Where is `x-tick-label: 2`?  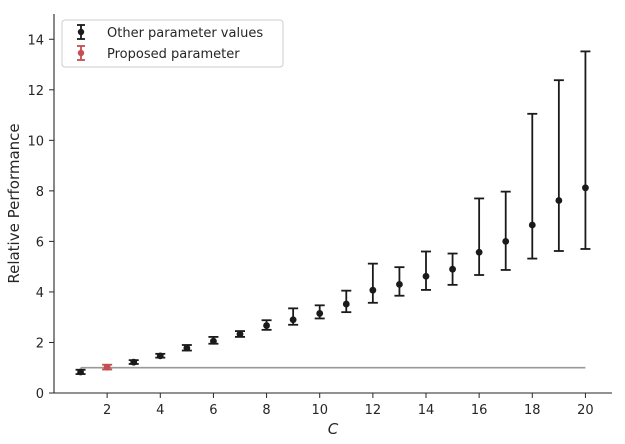 x-tick-label: 2 is located at coordinates (107, 410).